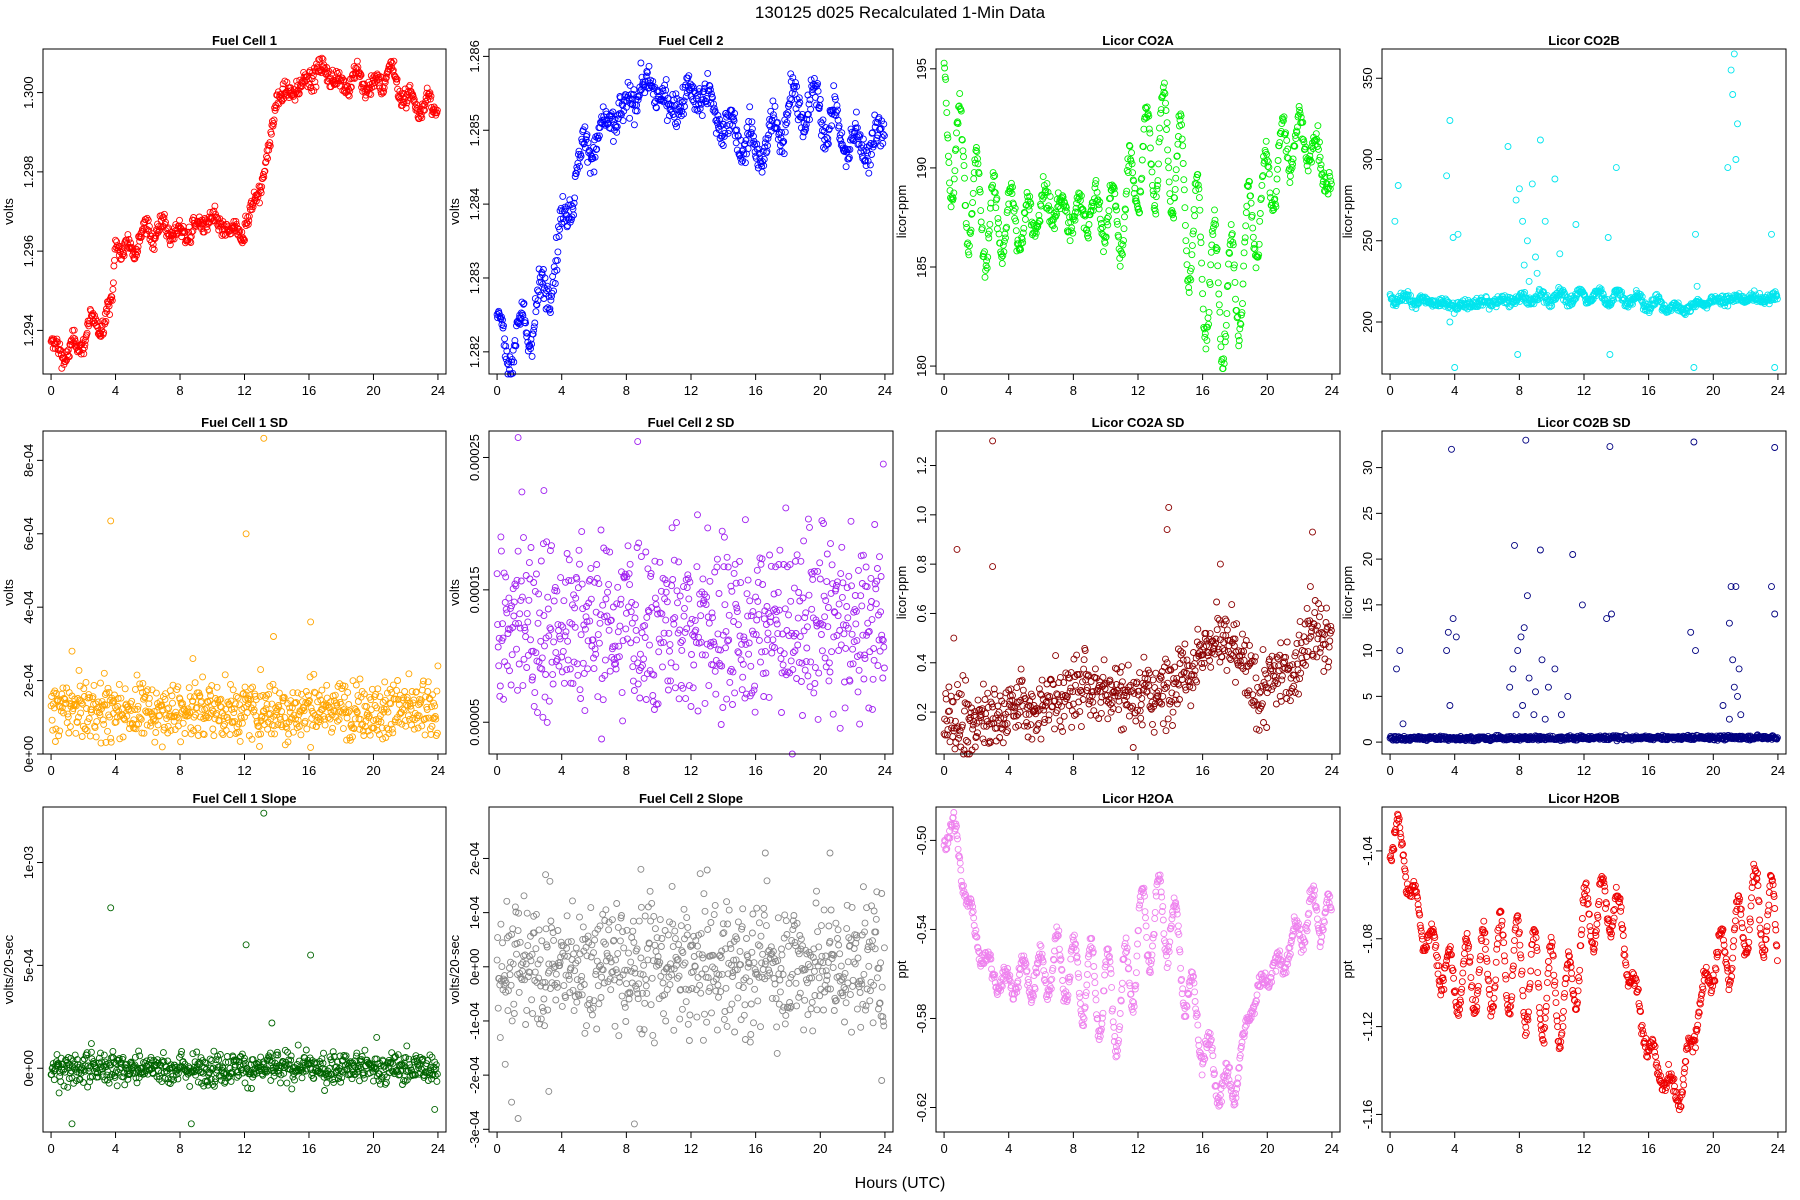 This screenshot has width=1800, height=1200. Describe the element at coordinates (1584, 40) in the screenshot. I see `panel-title: Licor CO2B` at that location.